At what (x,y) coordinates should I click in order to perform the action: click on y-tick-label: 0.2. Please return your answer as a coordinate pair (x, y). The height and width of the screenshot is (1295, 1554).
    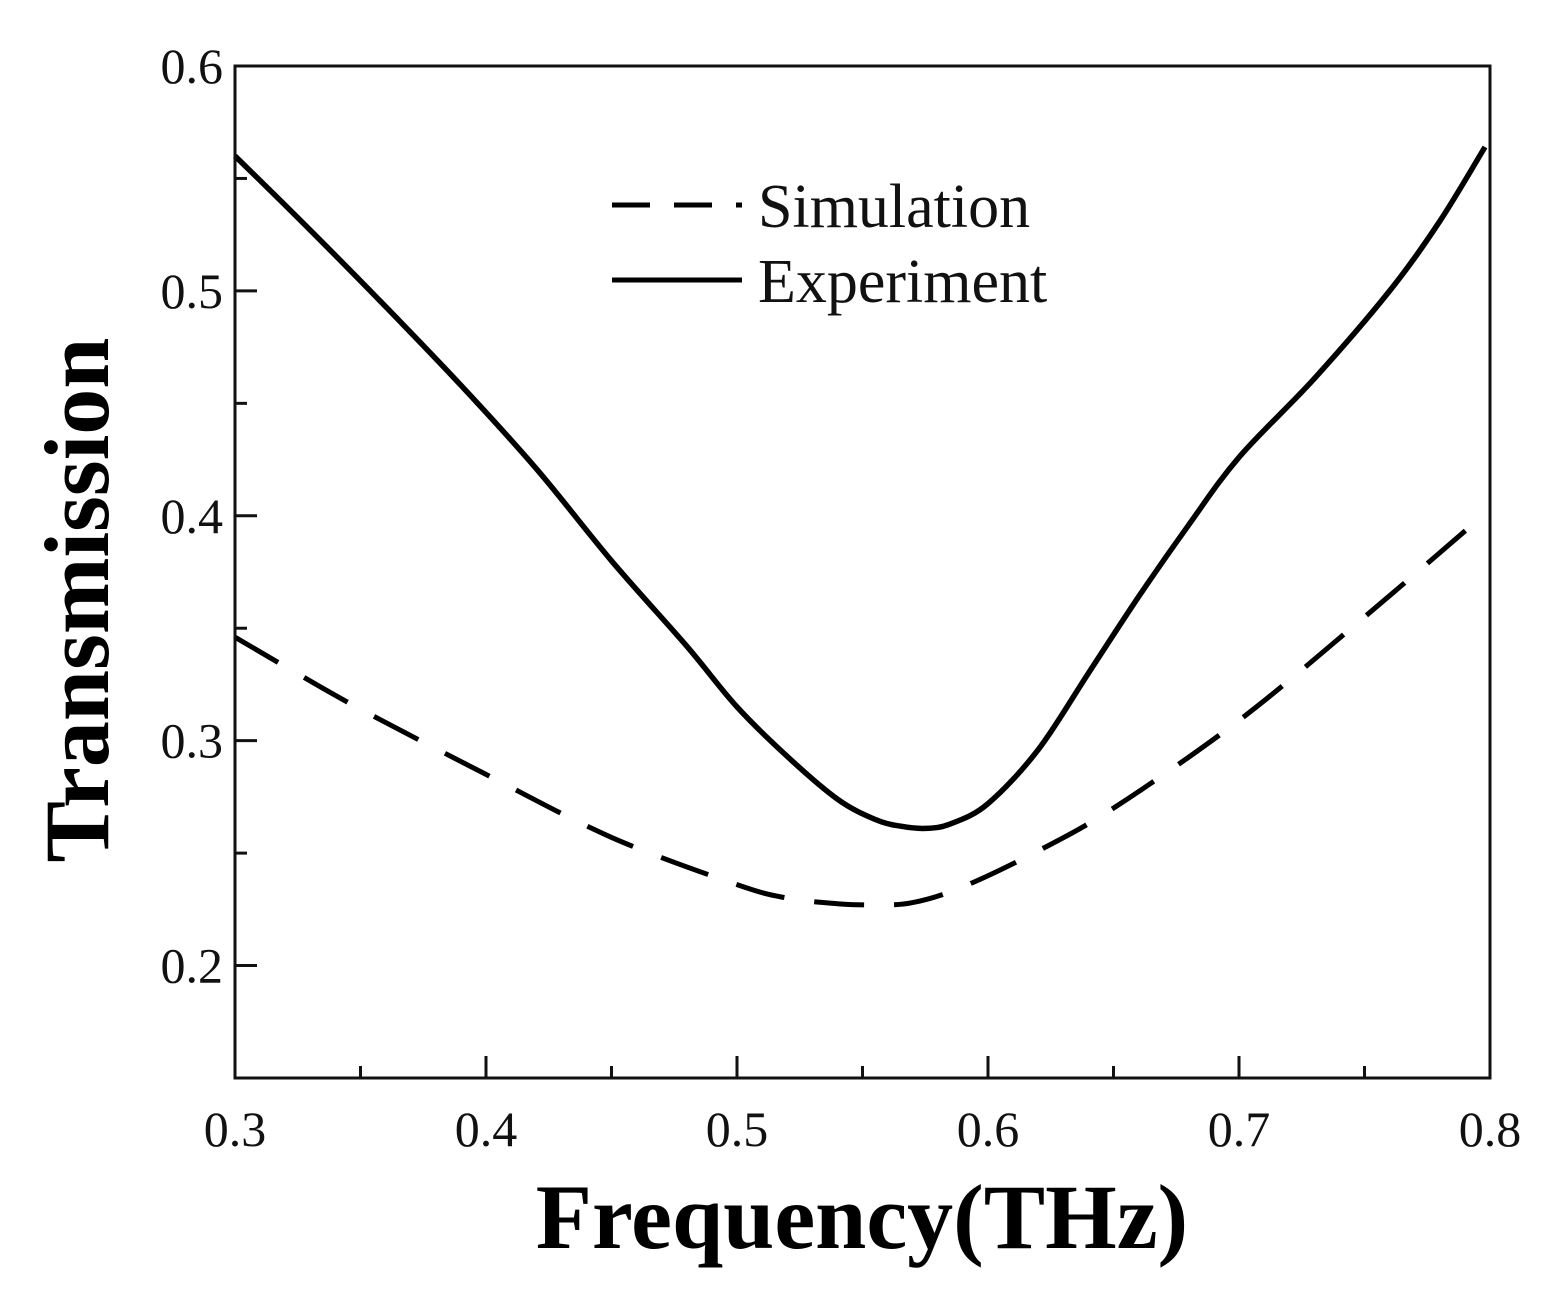
    Looking at the image, I should click on (192, 966).